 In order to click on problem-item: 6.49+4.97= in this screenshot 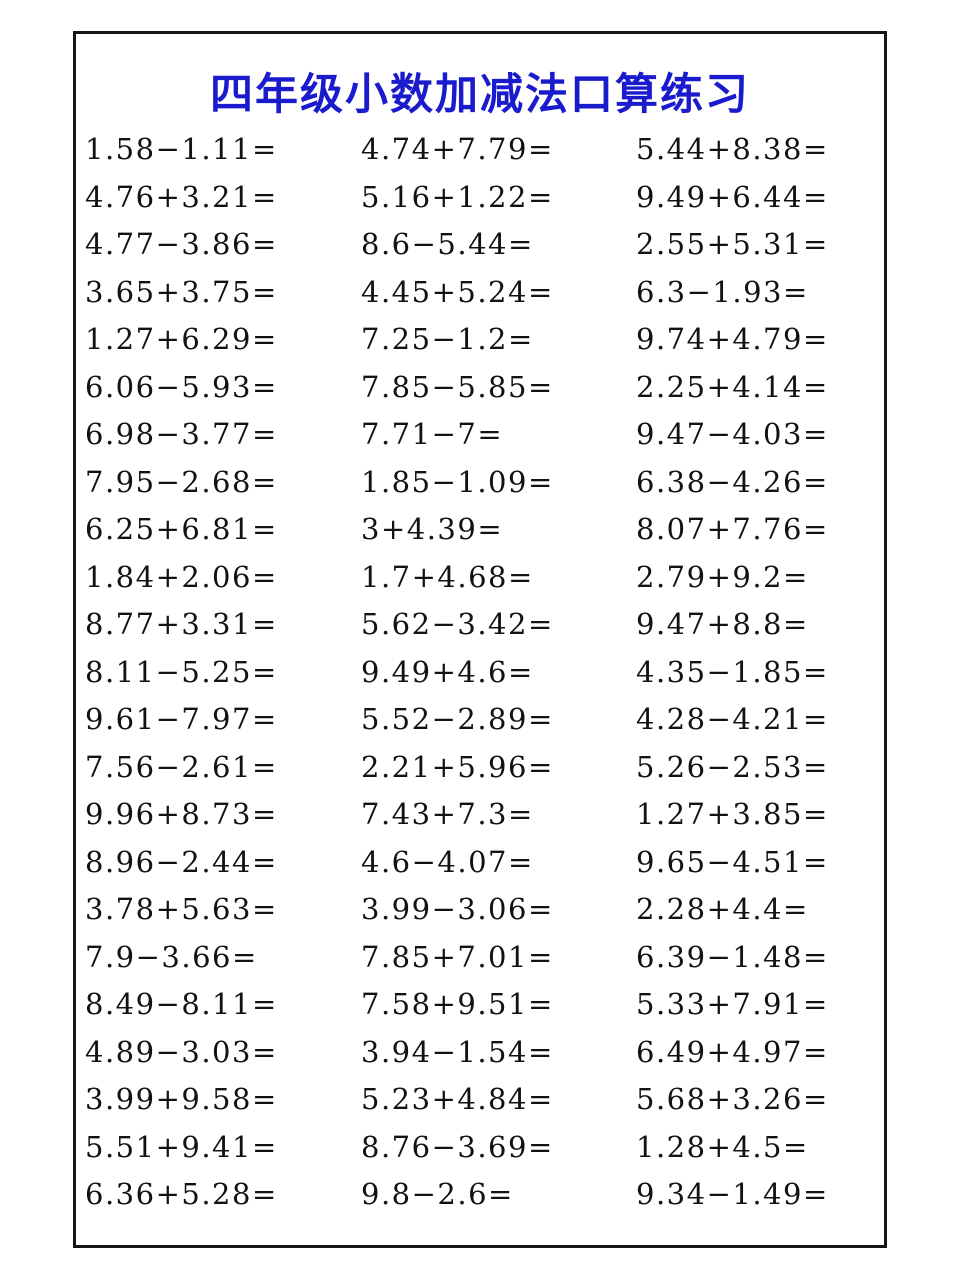, I will do `click(732, 1051)`.